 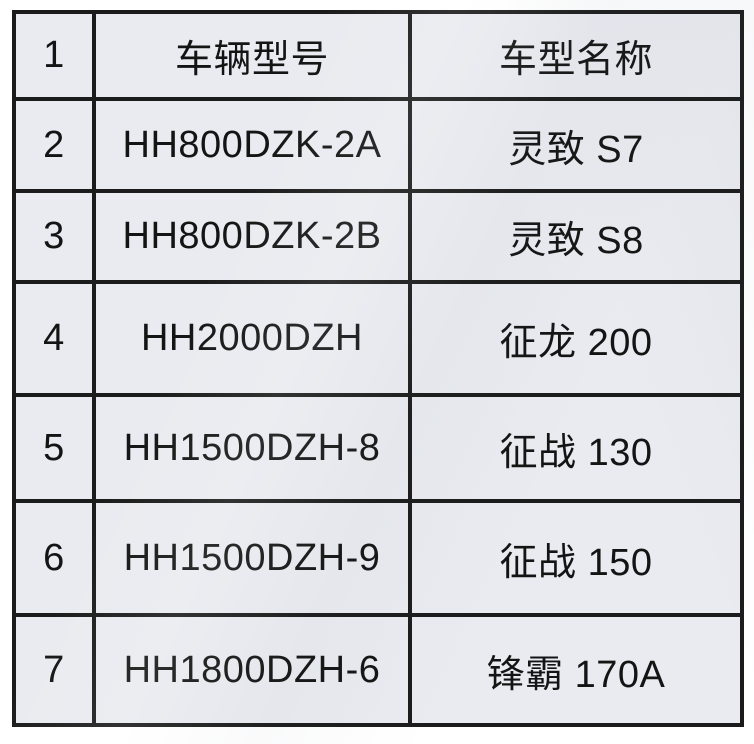 I want to click on table-row: 1 车辆型号 车型名称, so click(x=378, y=55).